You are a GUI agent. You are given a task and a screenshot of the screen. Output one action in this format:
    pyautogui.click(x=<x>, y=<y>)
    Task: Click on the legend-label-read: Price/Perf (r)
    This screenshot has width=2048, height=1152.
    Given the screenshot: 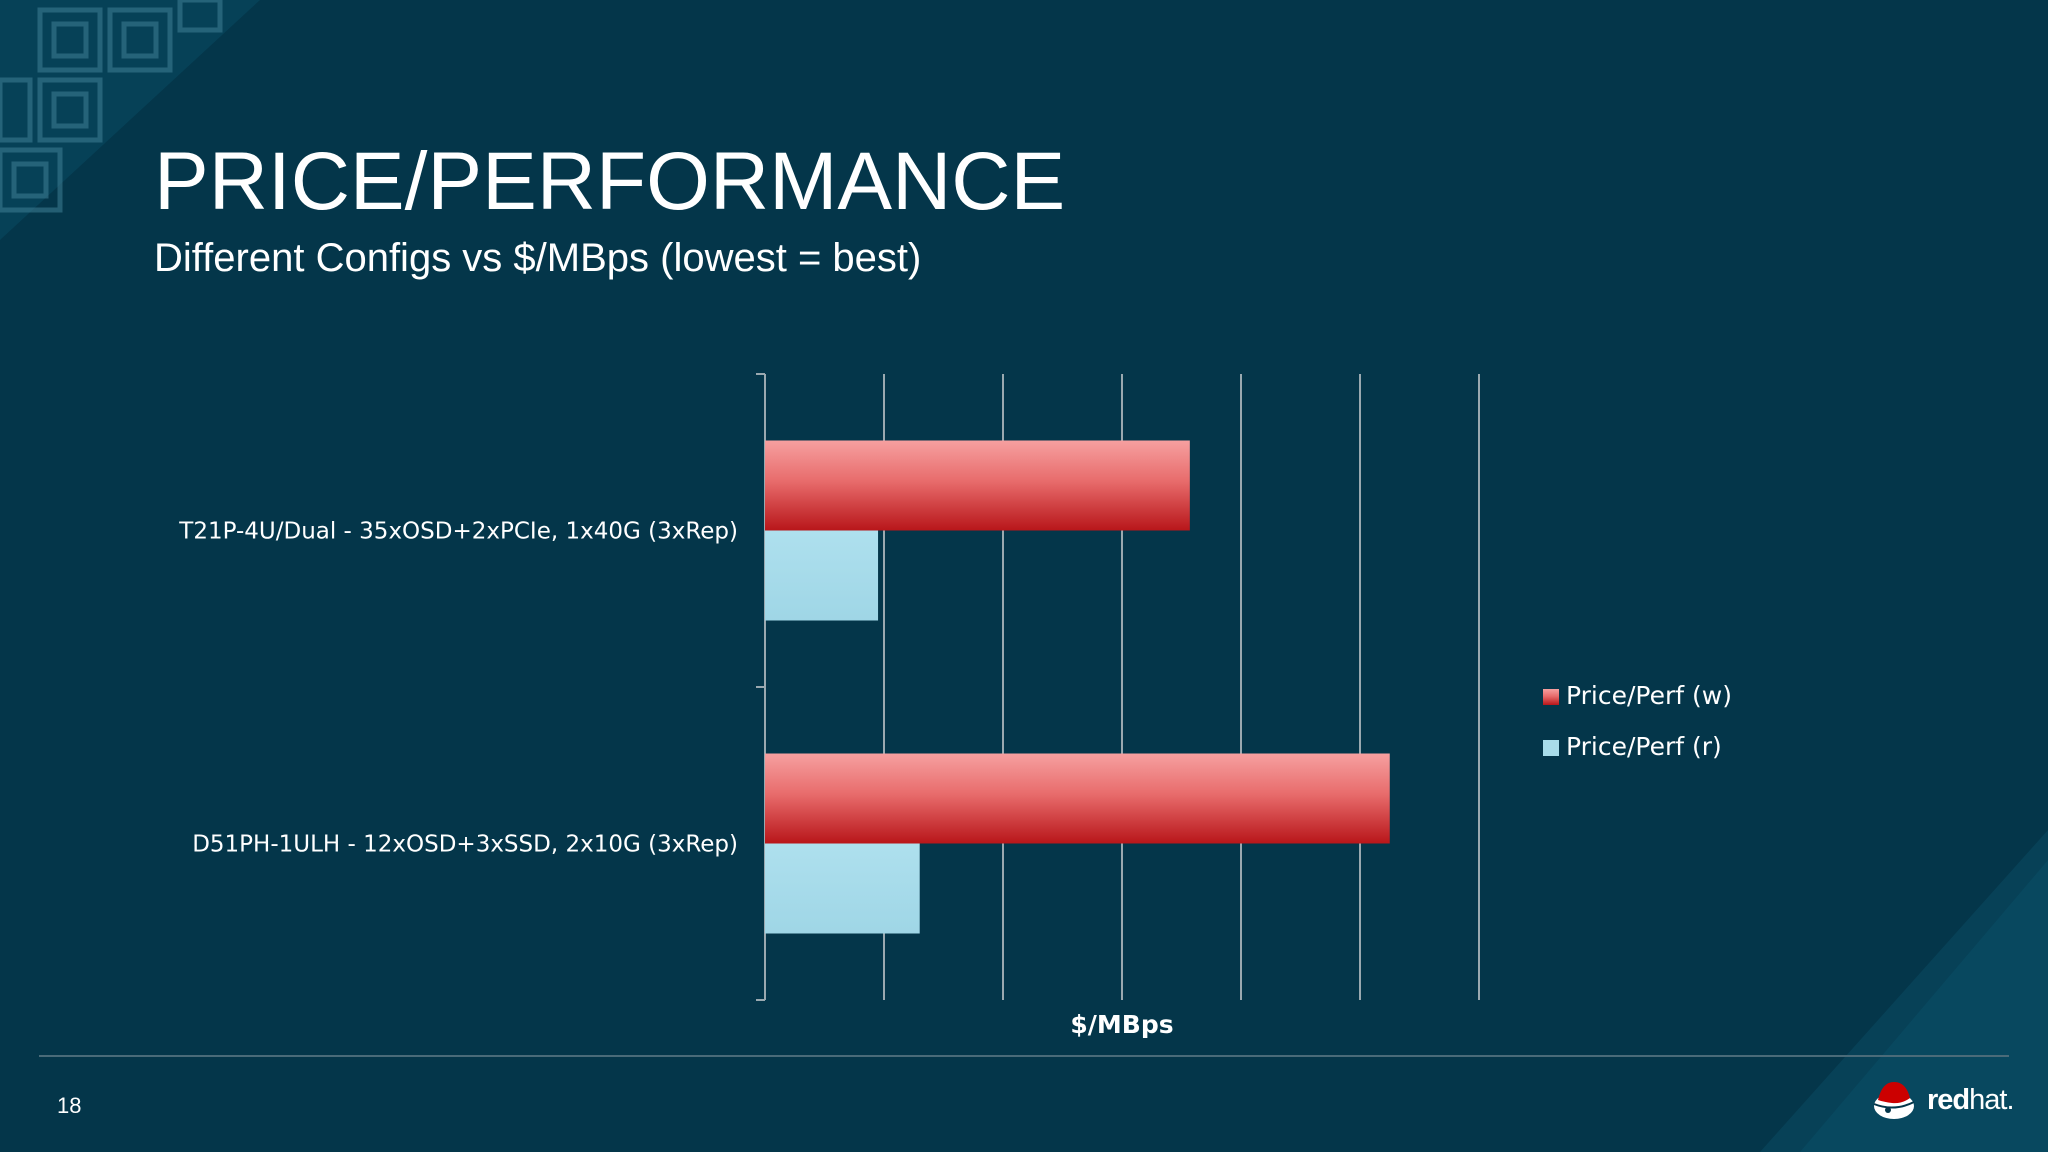 What is the action you would take?
    pyautogui.click(x=1644, y=746)
    